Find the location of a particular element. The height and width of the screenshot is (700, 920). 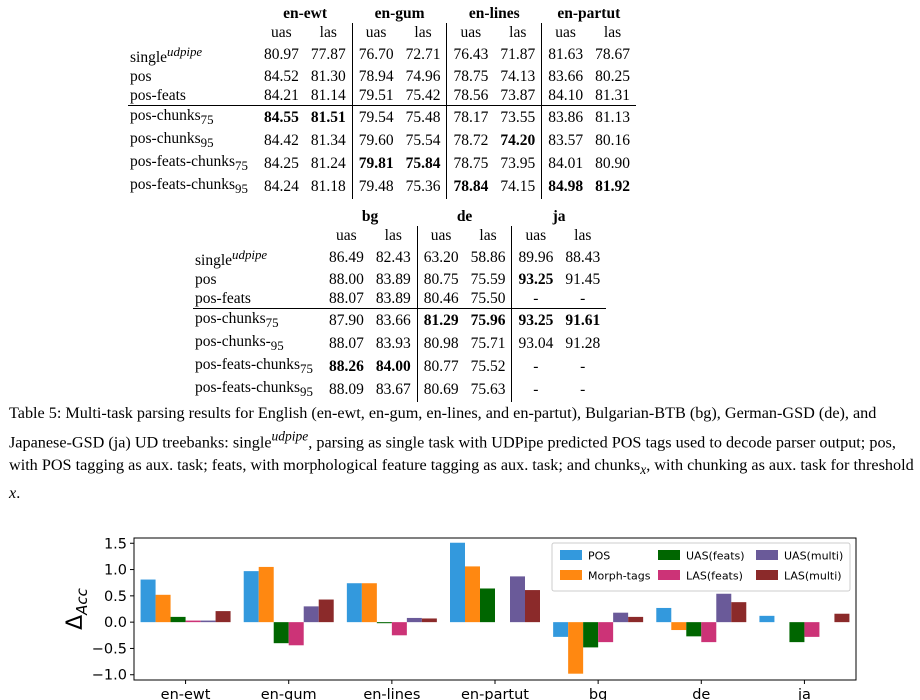

table-row: pos-feats 88.07 83.89 80.46 75.50- - is located at coordinates (399, 299).